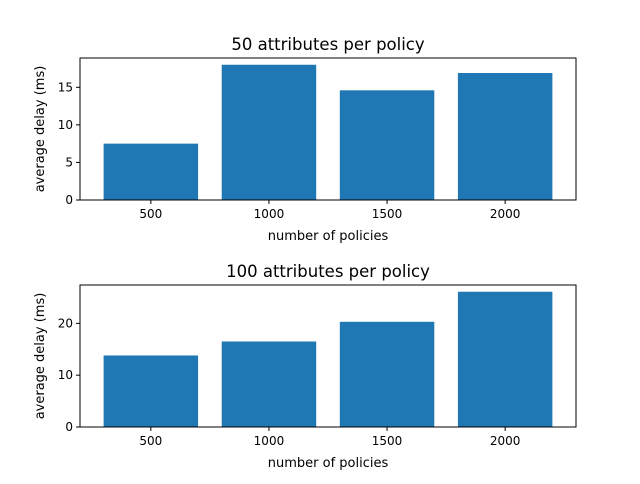 The height and width of the screenshot is (484, 640). What do you see at coordinates (69, 162) in the screenshot?
I see `y-tick-label: 5` at bounding box center [69, 162].